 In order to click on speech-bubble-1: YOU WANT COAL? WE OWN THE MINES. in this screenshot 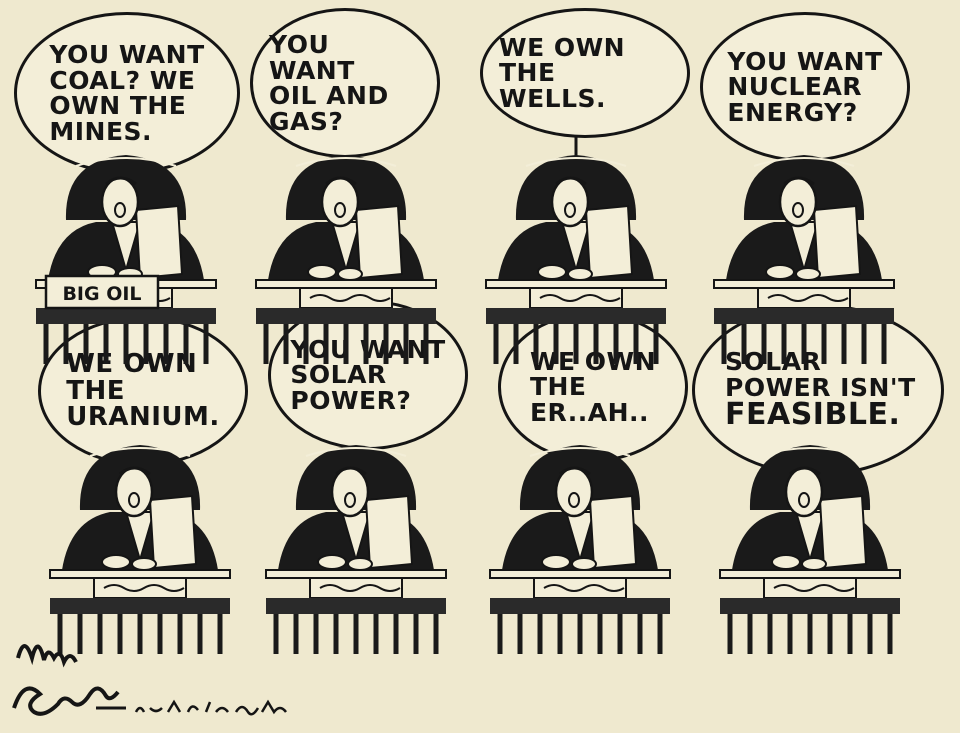, I will do `click(127, 93)`.